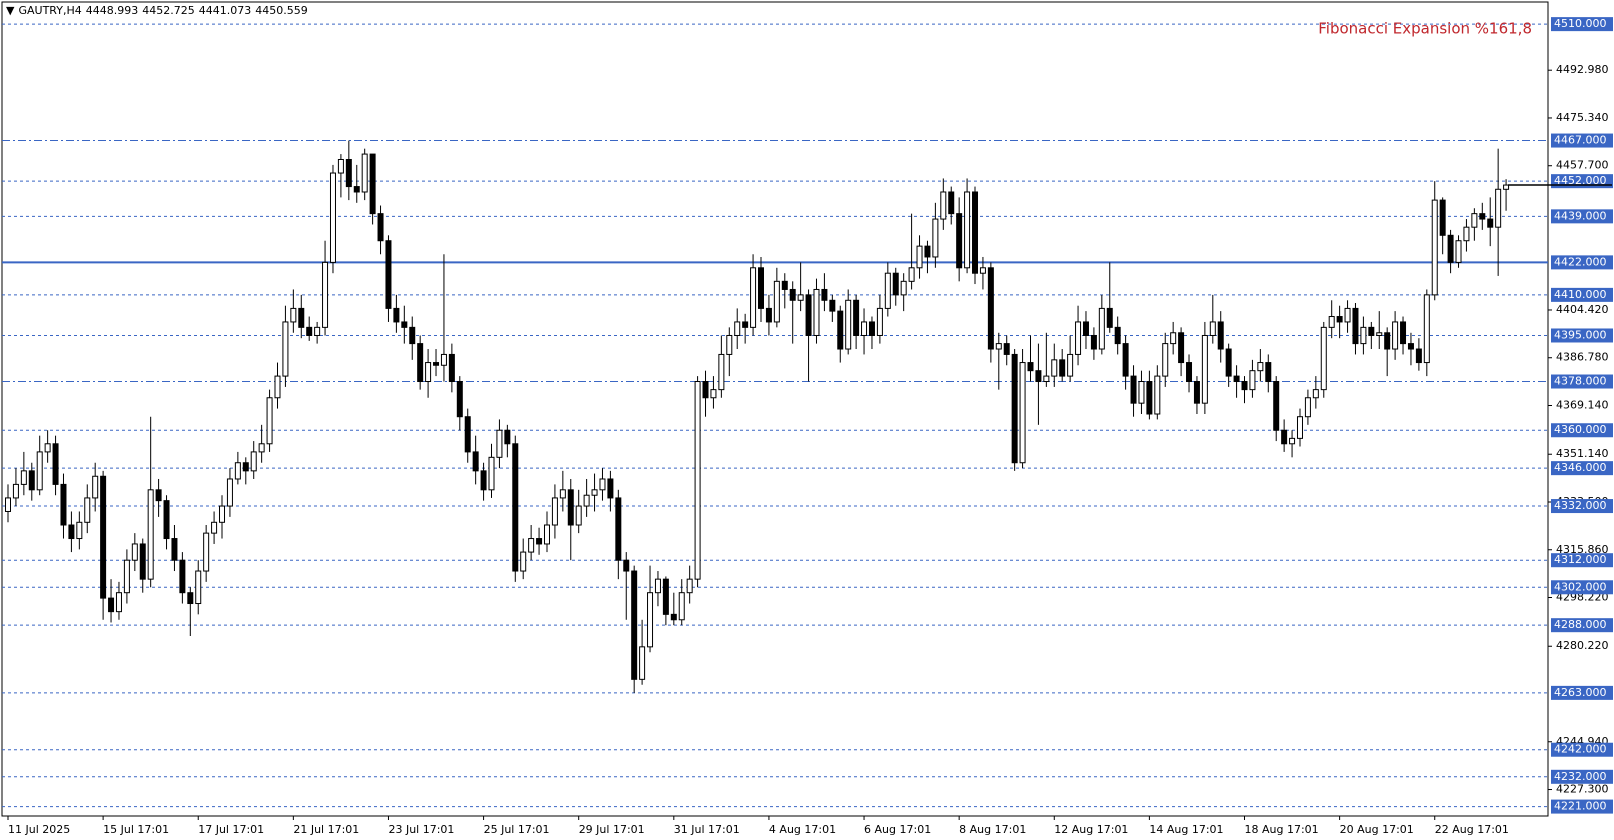 This screenshot has height=840, width=1614. I want to click on y-tick-label: 4492.980, so click(1582, 69).